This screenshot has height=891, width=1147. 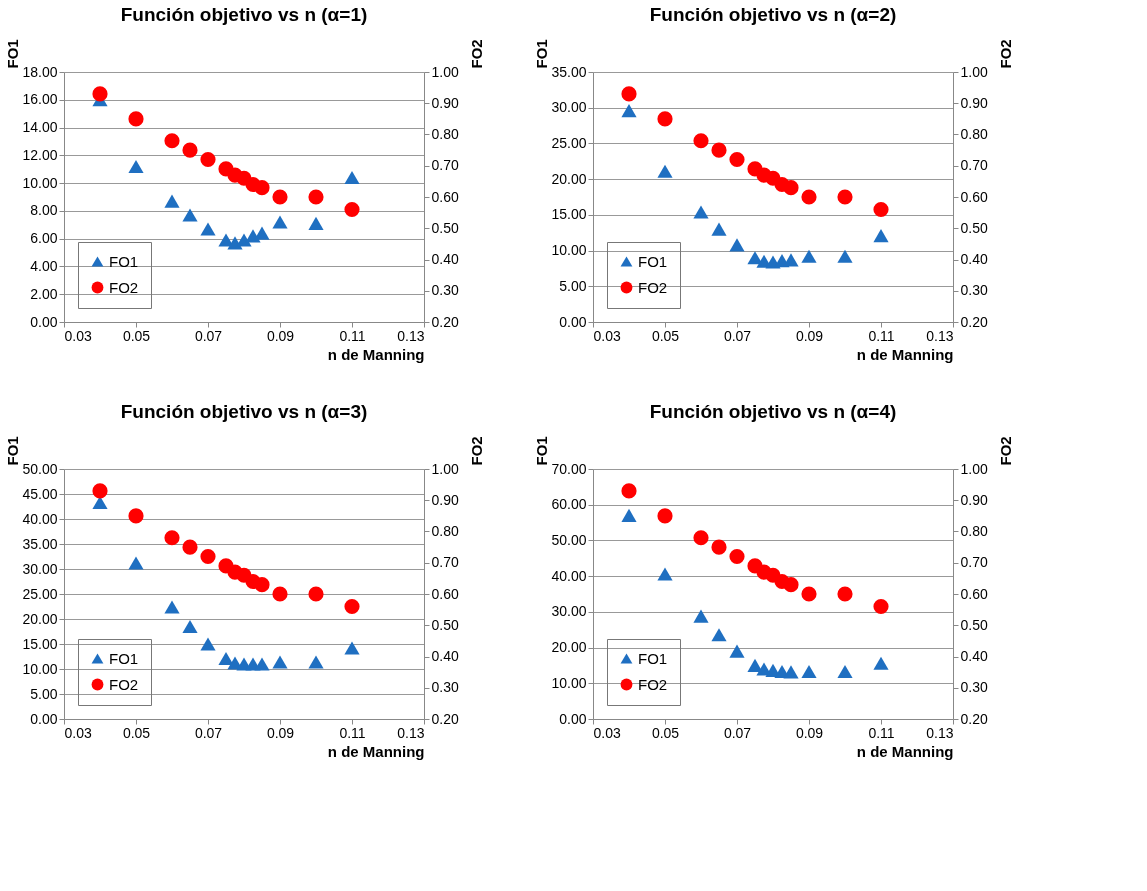 What do you see at coordinates (244, 411) in the screenshot?
I see `chart-title: Función objetivo vs n (α=3)` at bounding box center [244, 411].